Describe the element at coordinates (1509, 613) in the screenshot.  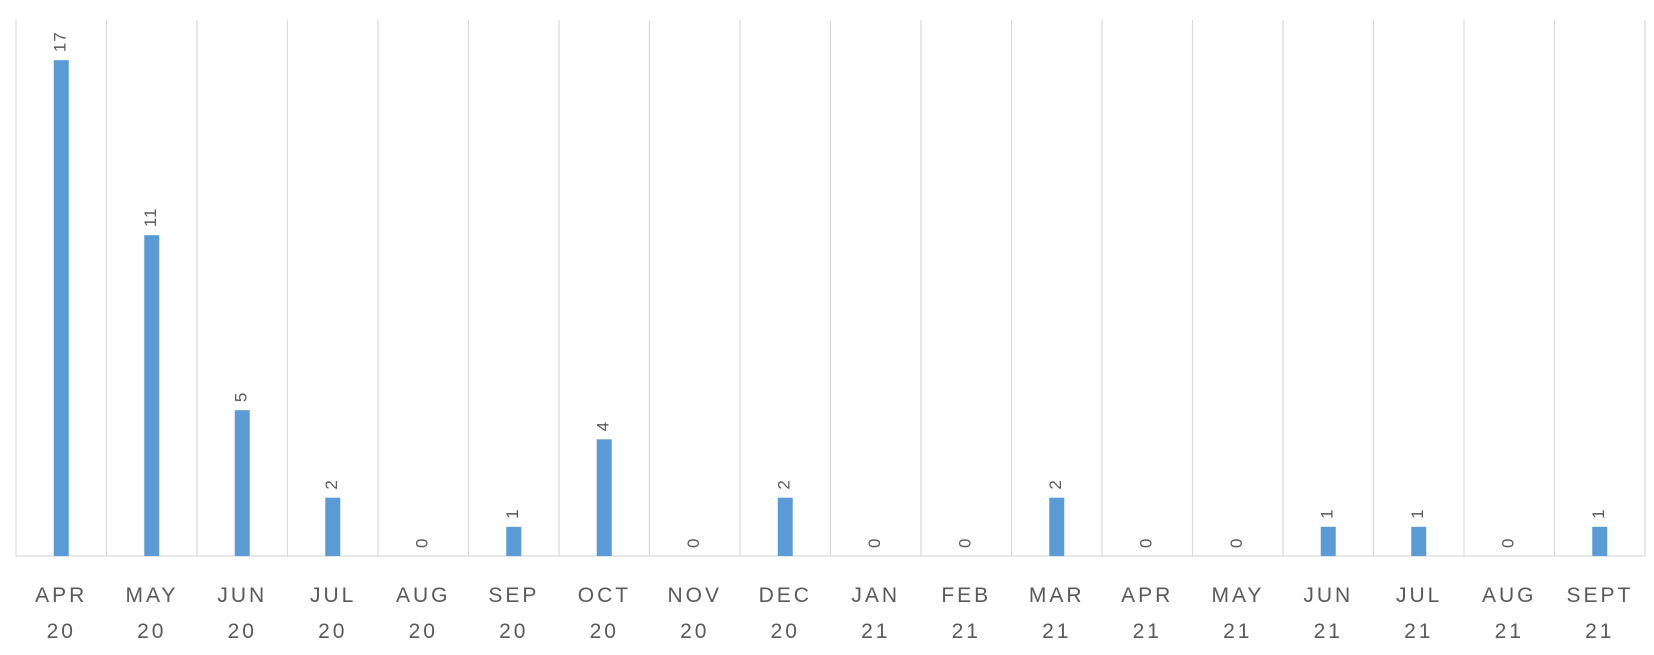
I see `x-tick-label: AUG 21` at that location.